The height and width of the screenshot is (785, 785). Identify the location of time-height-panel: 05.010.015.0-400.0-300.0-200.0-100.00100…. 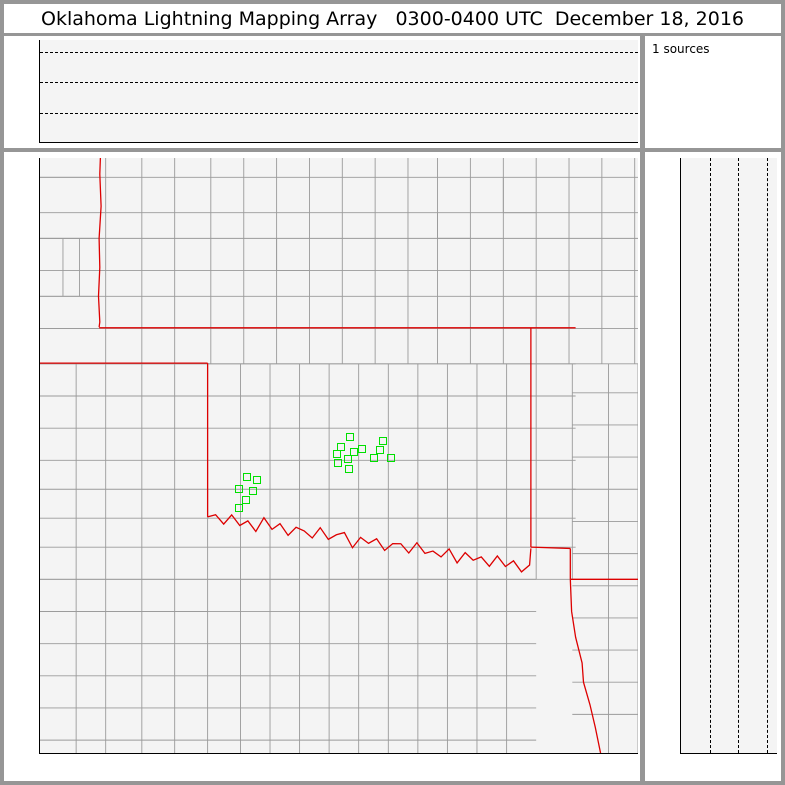
(322, 92).